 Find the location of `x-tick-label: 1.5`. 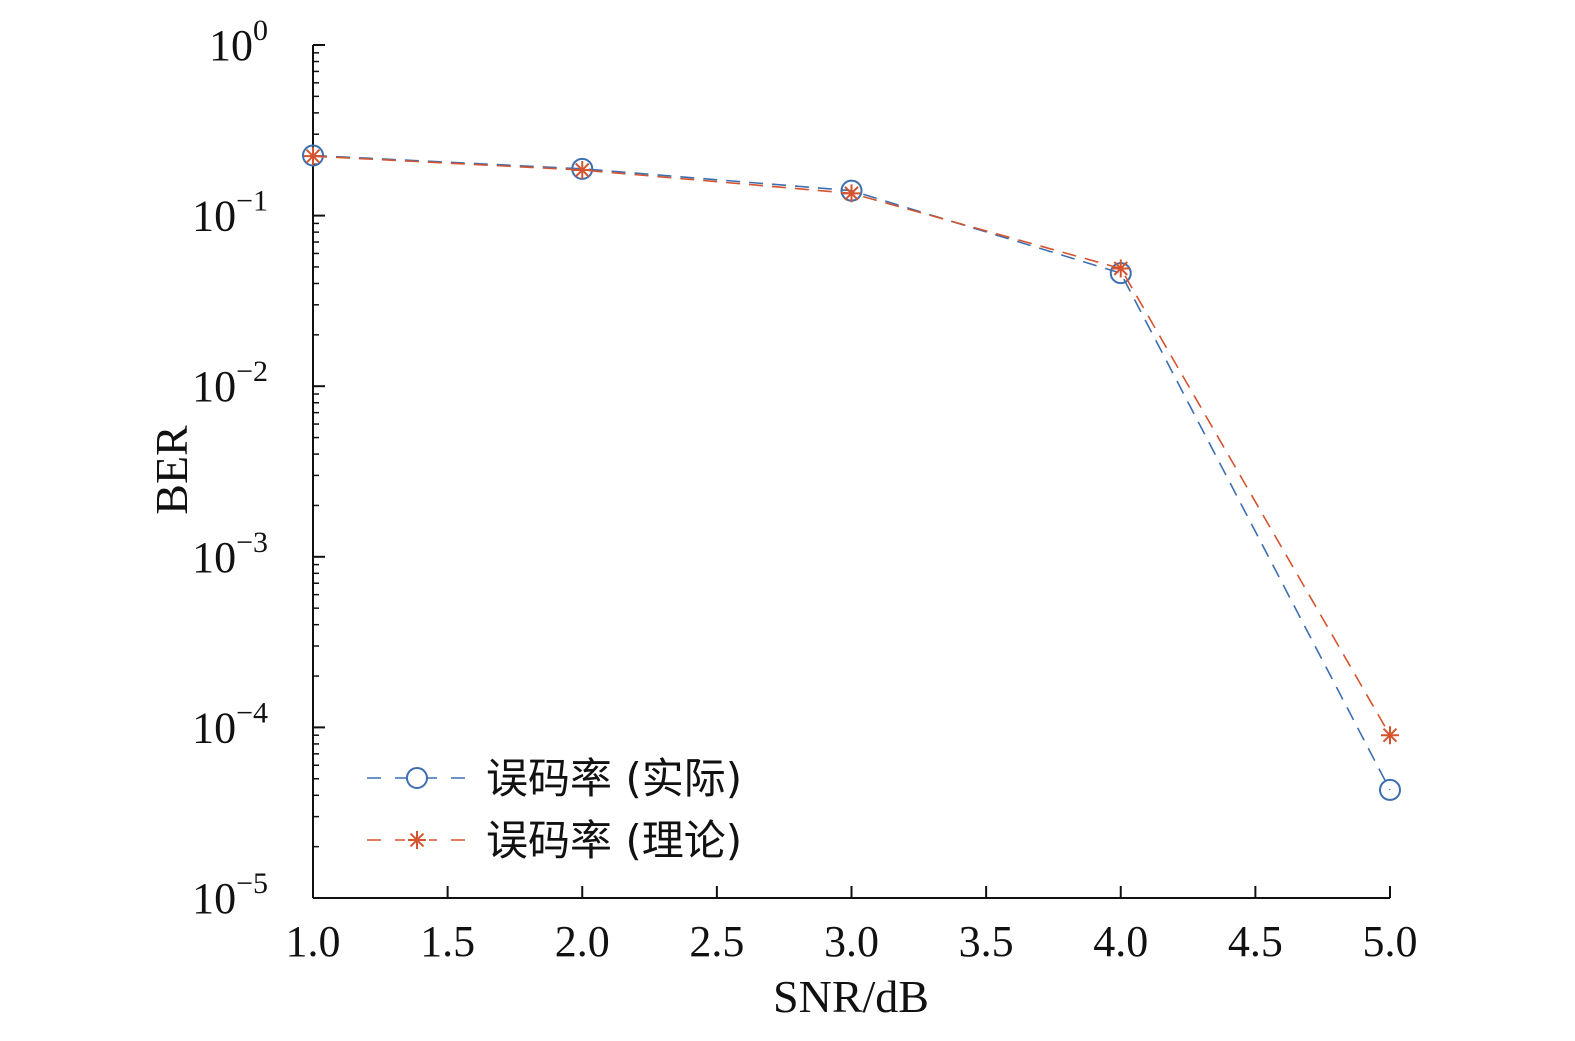

x-tick-label: 1.5 is located at coordinates (447, 941).